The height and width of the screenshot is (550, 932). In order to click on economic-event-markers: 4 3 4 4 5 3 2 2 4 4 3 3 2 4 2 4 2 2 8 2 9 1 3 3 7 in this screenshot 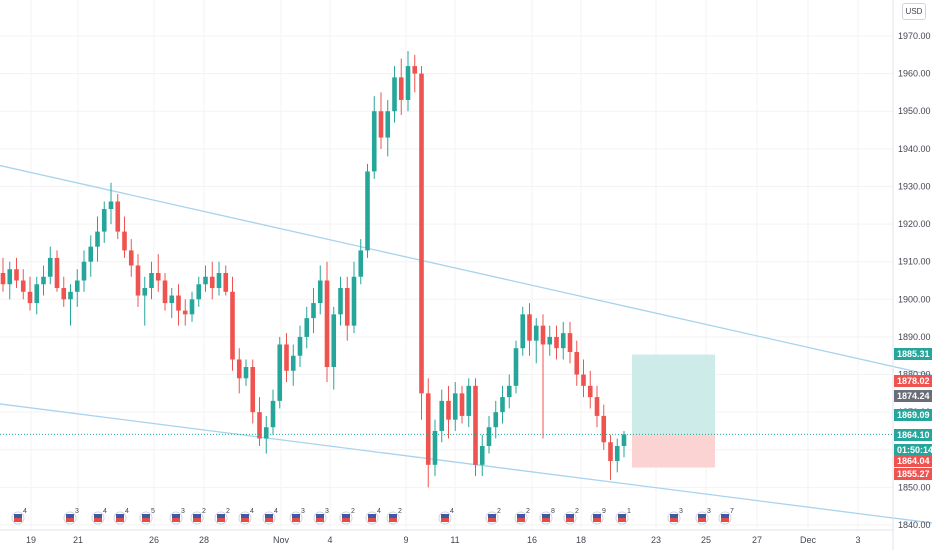, I will do `click(372, 516)`.